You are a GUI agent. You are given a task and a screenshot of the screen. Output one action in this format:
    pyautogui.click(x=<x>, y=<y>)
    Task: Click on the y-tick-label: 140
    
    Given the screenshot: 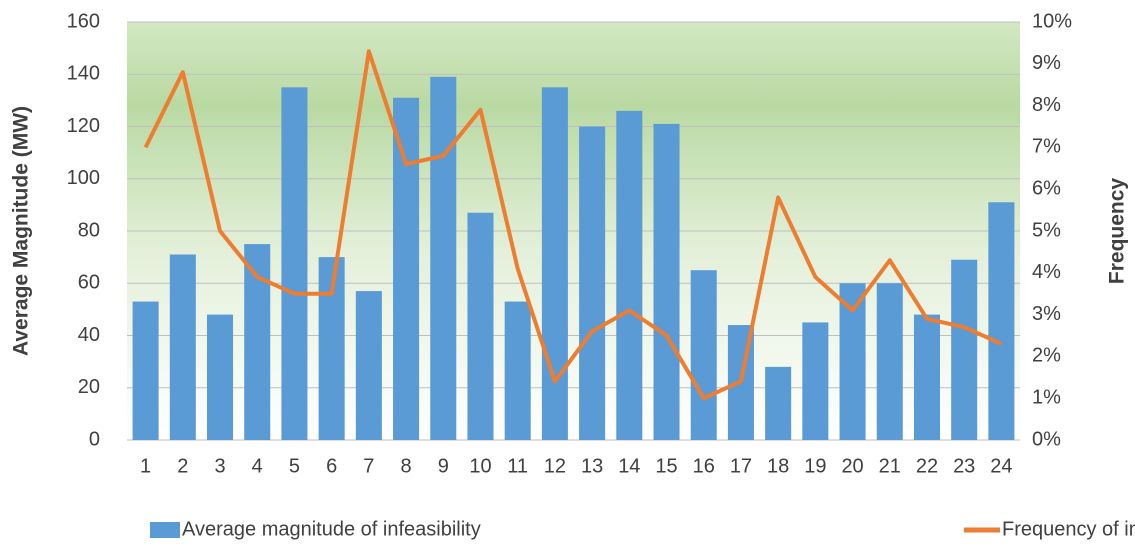 What is the action you would take?
    pyautogui.click(x=83, y=74)
    